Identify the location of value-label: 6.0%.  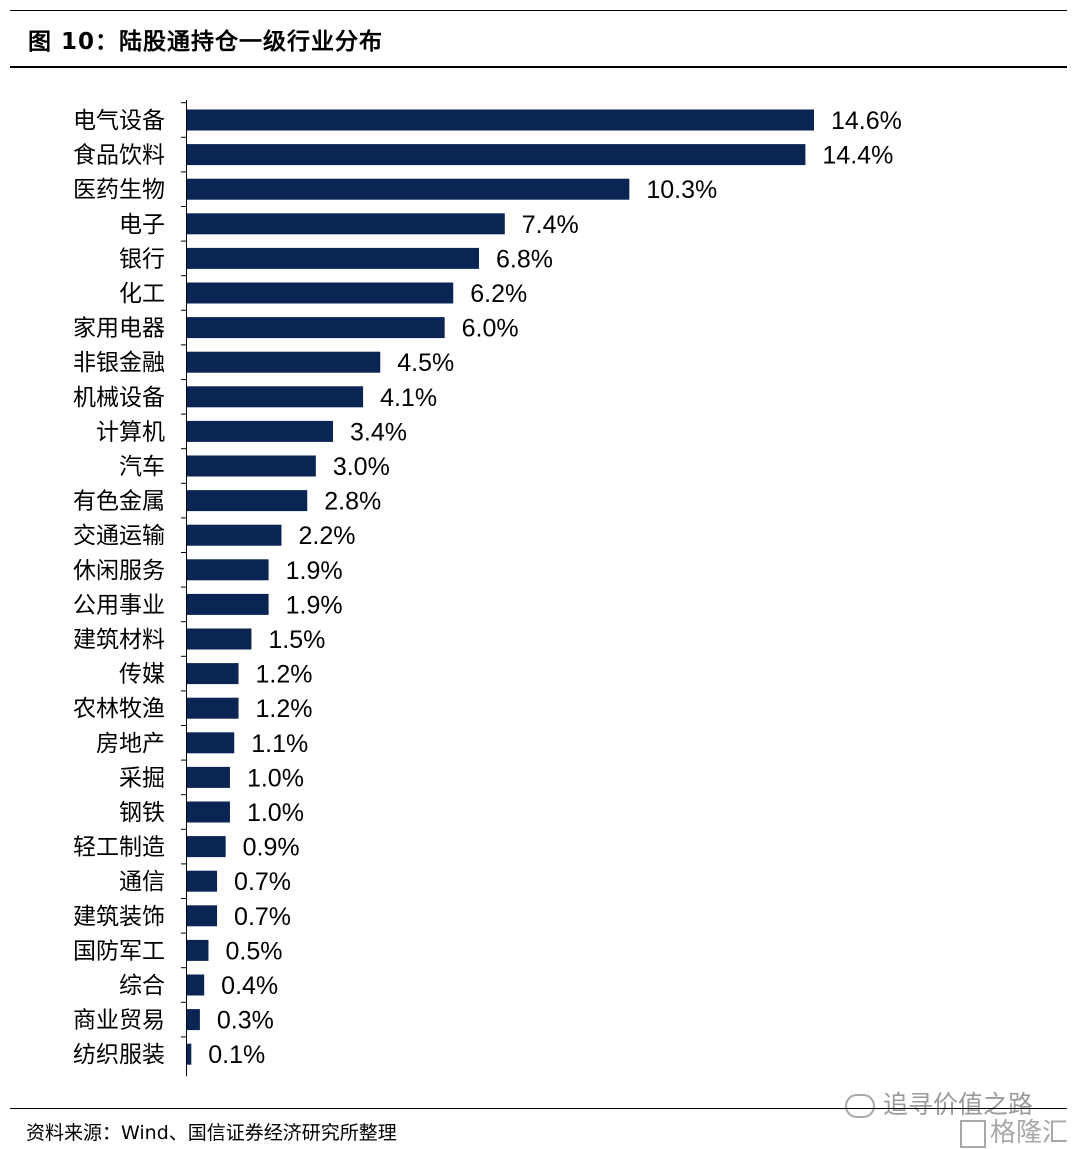
(490, 329).